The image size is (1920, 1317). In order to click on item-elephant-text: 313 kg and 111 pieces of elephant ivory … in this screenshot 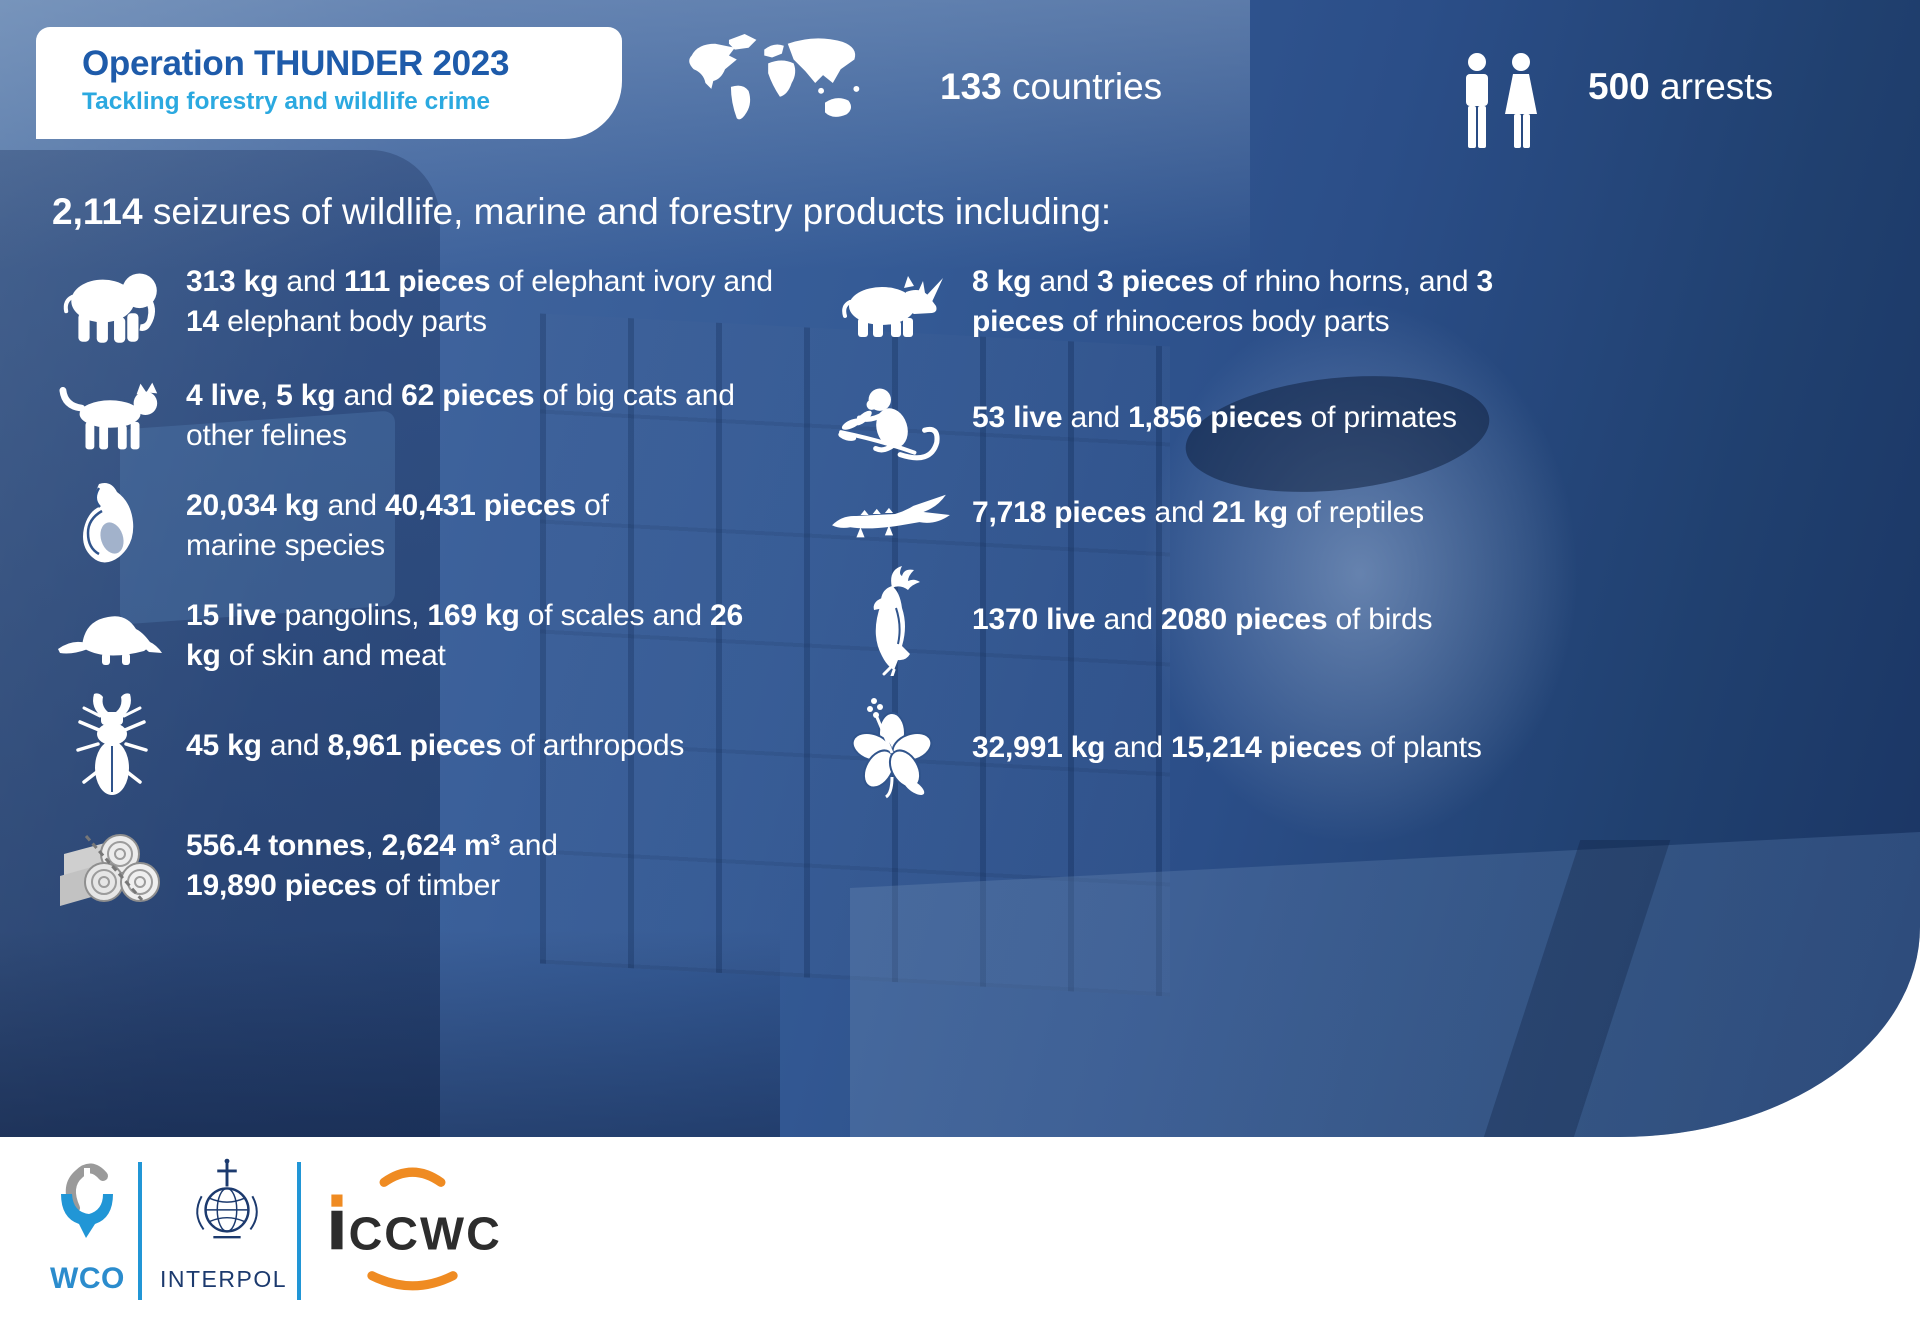, I will do `click(479, 301)`.